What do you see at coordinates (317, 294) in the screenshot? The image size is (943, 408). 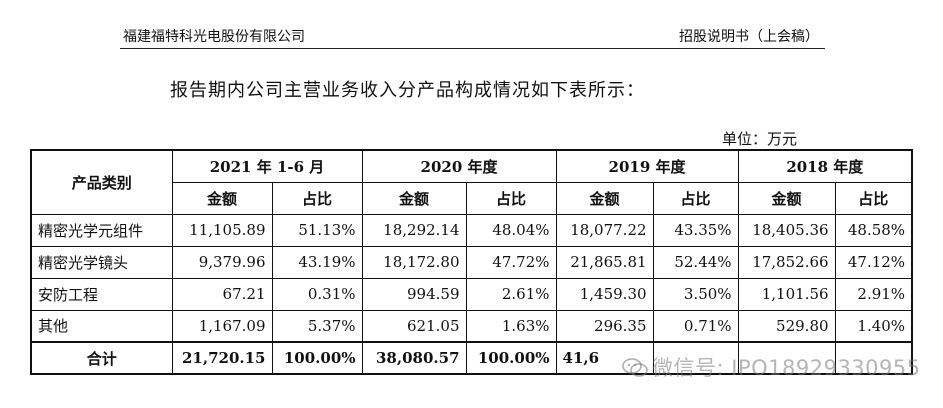 I see `ratio-cell: 0.31%` at bounding box center [317, 294].